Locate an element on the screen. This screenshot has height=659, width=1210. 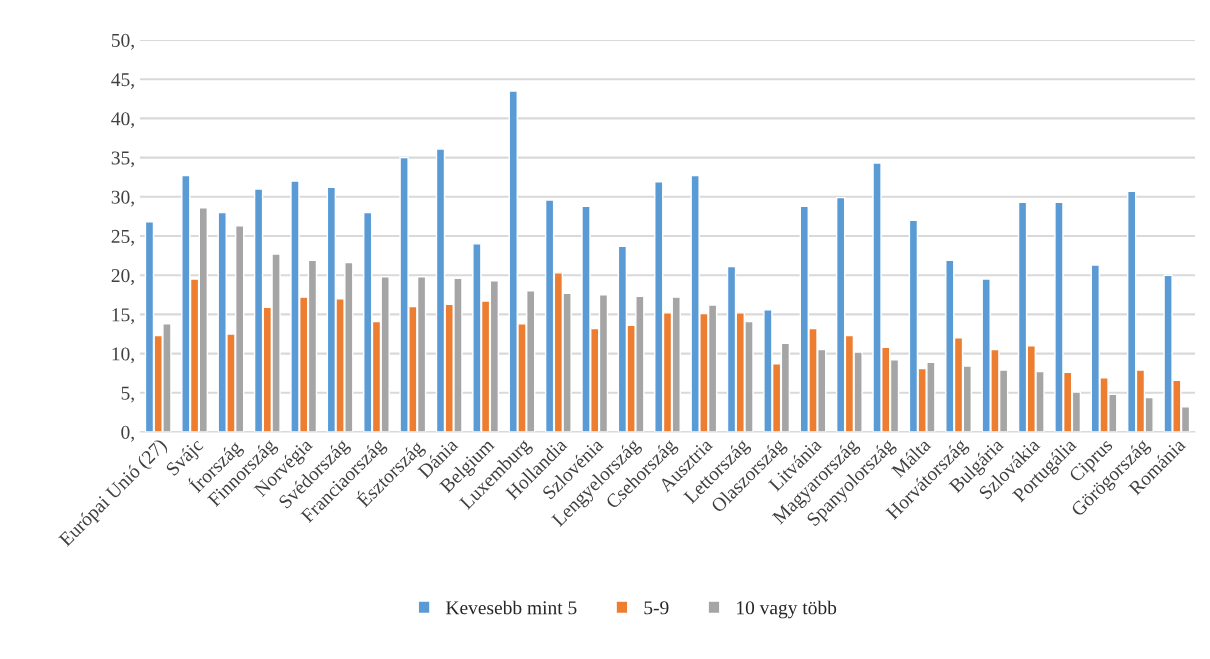
legend-label: Kevesebb mint 5 is located at coordinates (511, 607).